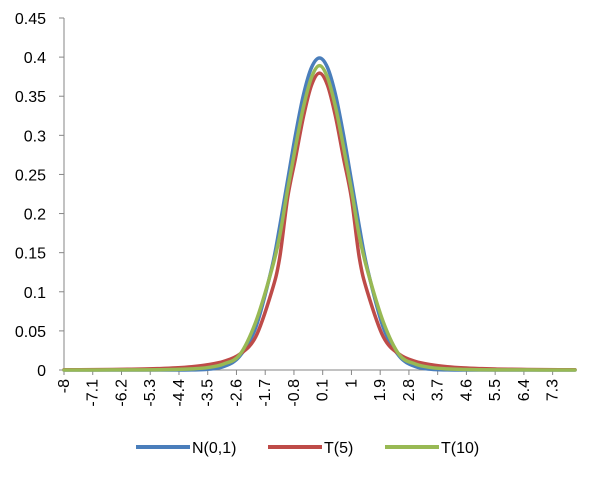  What do you see at coordinates (438, 390) in the screenshot?
I see `x-tick-label: 3.7` at bounding box center [438, 390].